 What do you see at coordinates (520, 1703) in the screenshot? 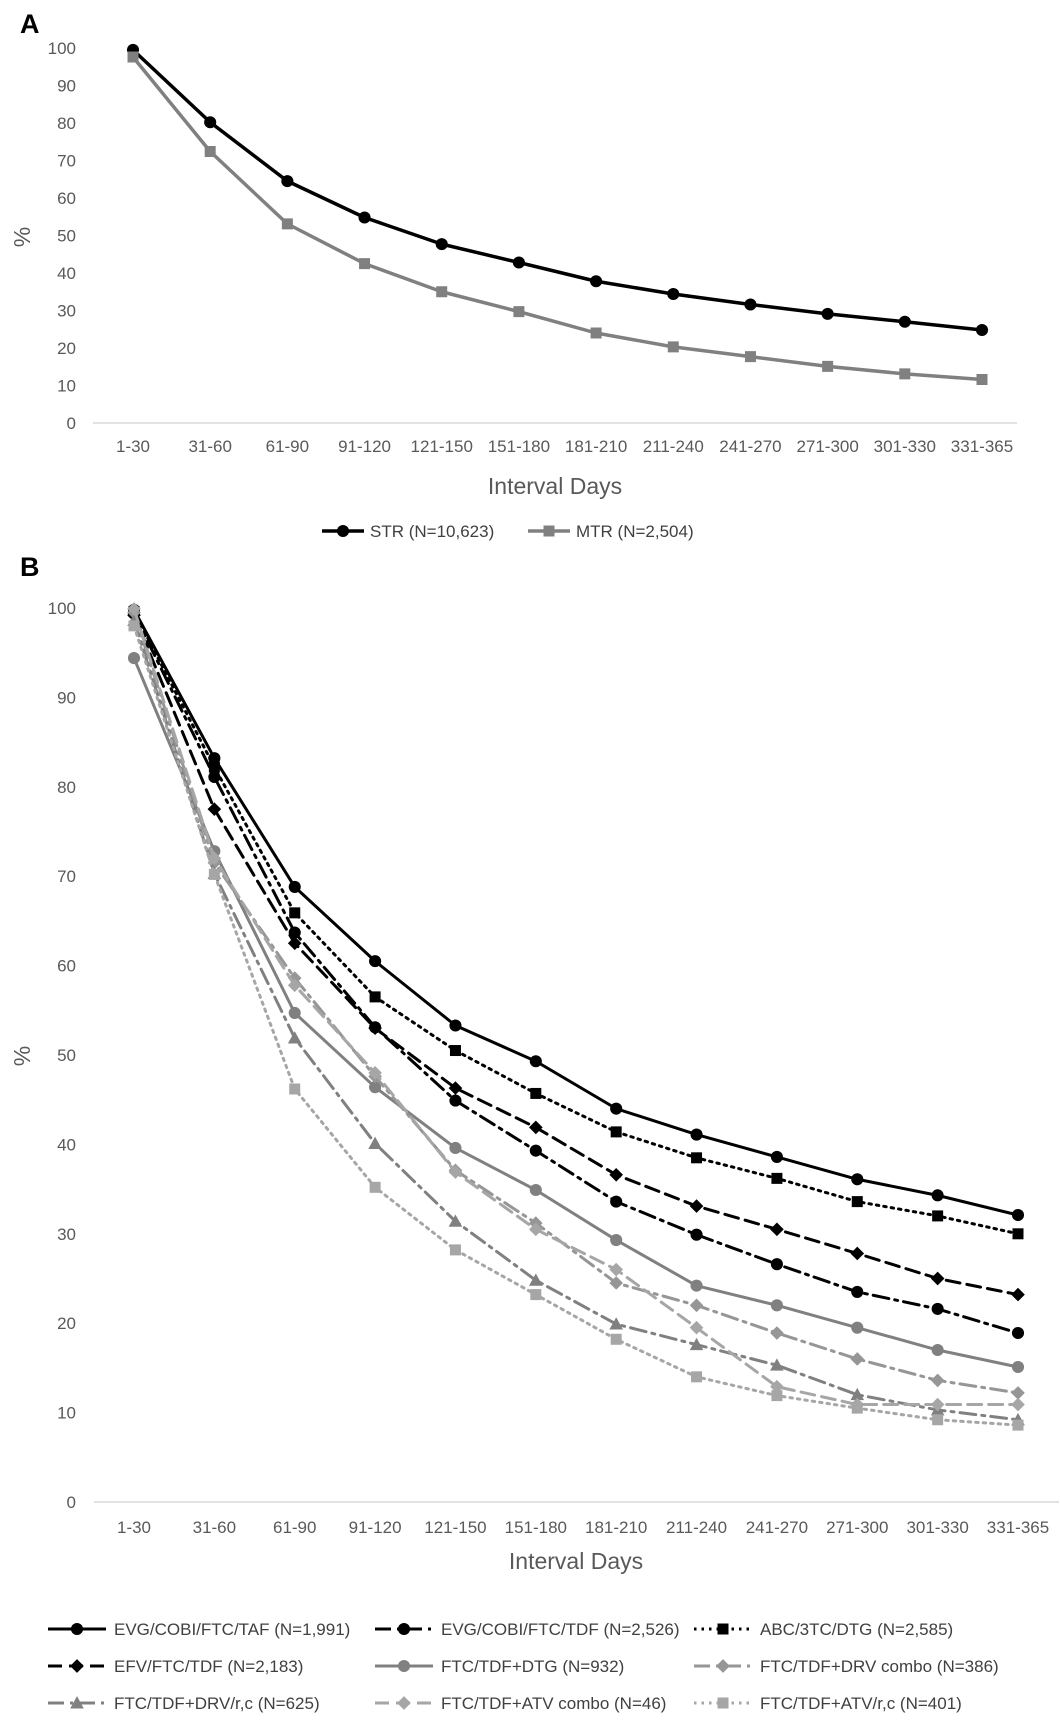
I see `legend-item: FTC/TDF+ATV combo (N=46)` at bounding box center [520, 1703].